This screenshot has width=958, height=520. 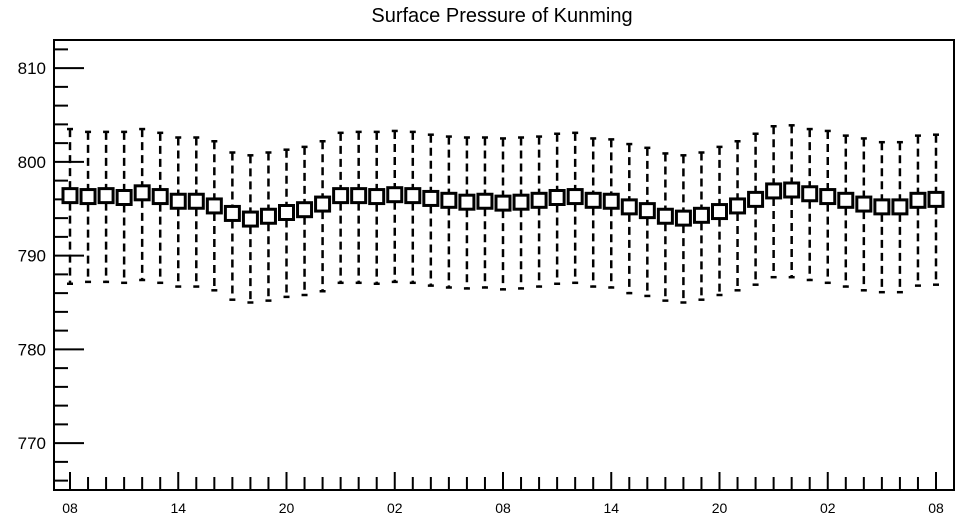 What do you see at coordinates (611, 508) in the screenshot?
I see `x-tick-label: 14` at bounding box center [611, 508].